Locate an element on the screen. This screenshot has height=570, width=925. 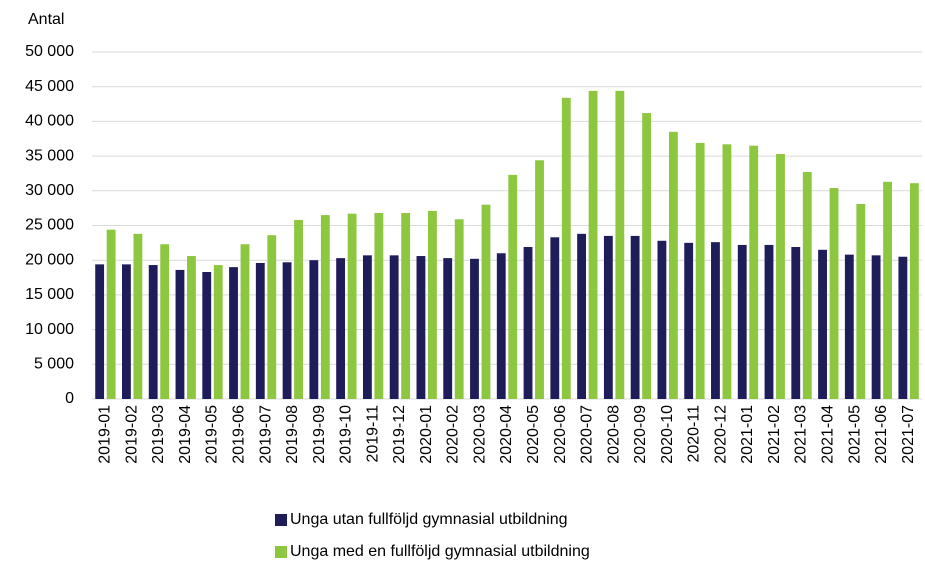
x-tick-label: 2020-08 is located at coordinates (613, 434).